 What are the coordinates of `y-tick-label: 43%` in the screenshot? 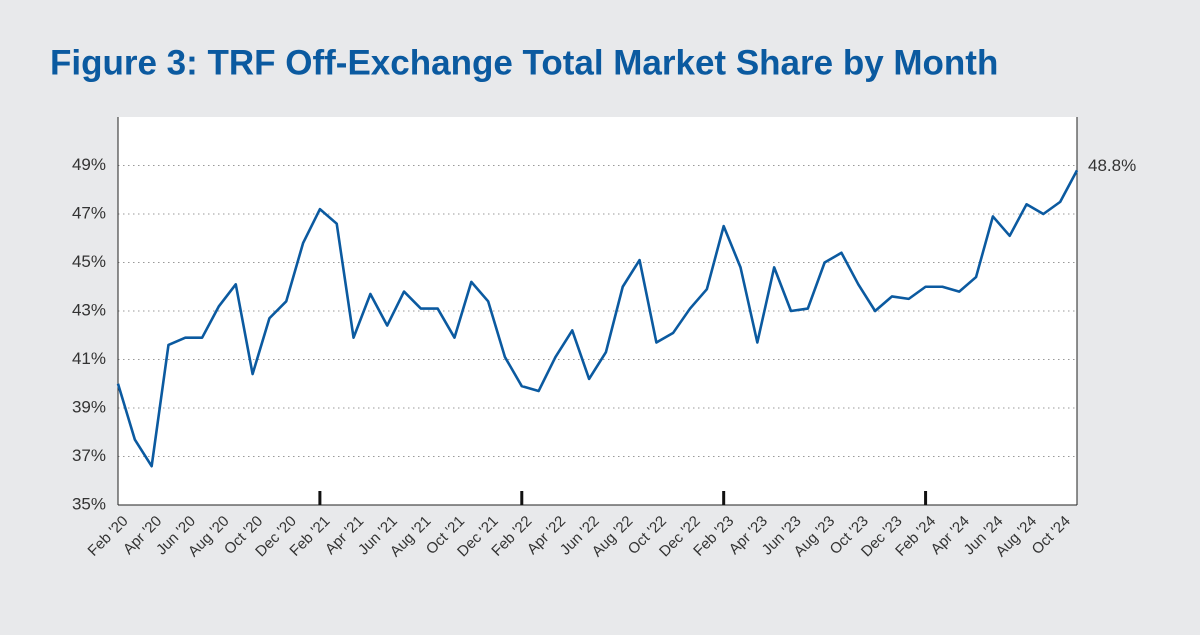 It's located at (89, 309).